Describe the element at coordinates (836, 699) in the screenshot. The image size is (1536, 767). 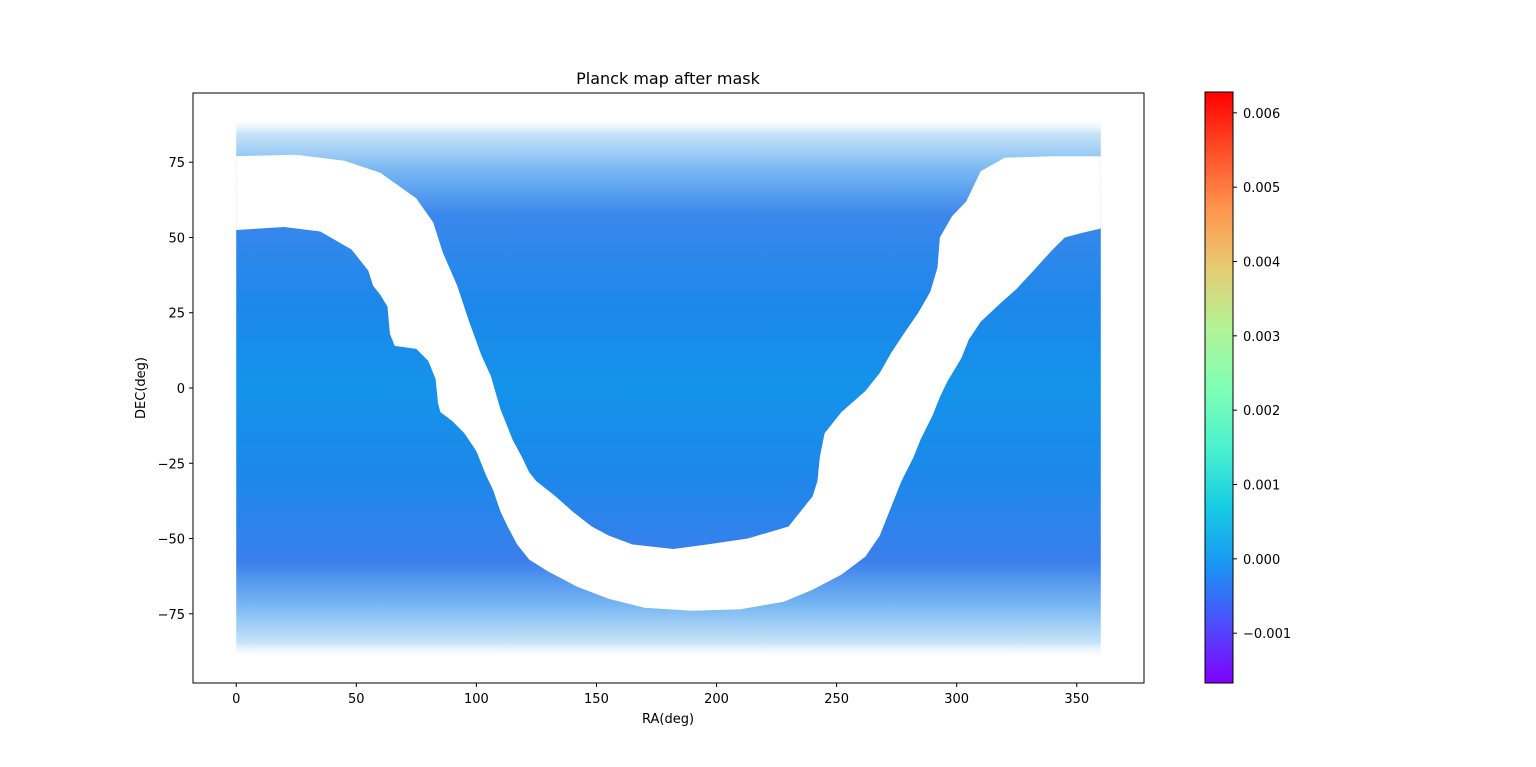
I see `x-tick-label: 250` at that location.